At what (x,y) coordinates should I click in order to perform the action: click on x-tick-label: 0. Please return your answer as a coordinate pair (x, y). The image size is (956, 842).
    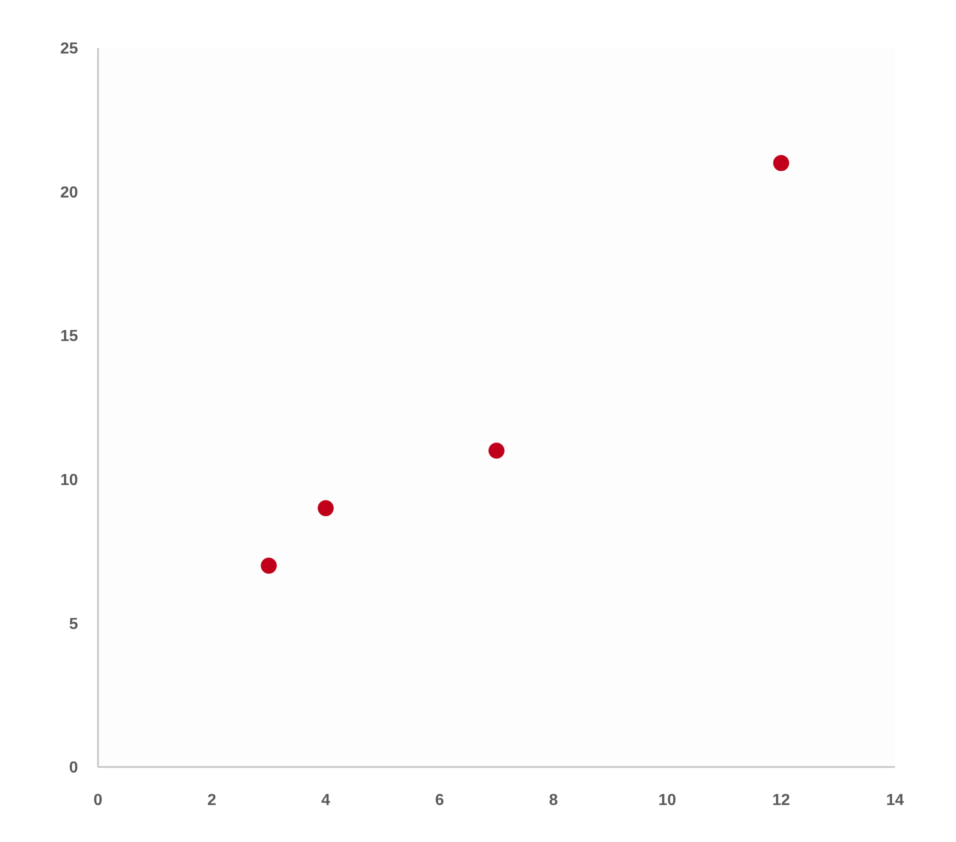
    Looking at the image, I should click on (98, 800).